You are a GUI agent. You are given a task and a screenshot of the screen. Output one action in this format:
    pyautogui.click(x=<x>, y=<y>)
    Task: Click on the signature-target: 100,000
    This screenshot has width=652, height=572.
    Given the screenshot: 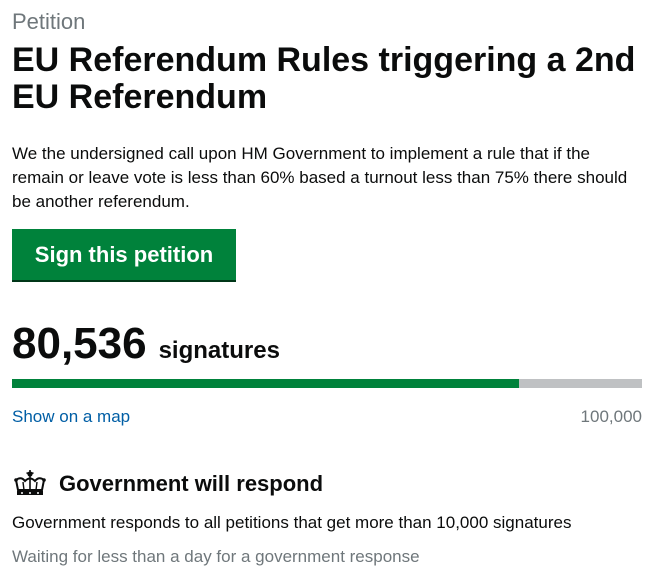 What is the action you would take?
    pyautogui.click(x=611, y=416)
    